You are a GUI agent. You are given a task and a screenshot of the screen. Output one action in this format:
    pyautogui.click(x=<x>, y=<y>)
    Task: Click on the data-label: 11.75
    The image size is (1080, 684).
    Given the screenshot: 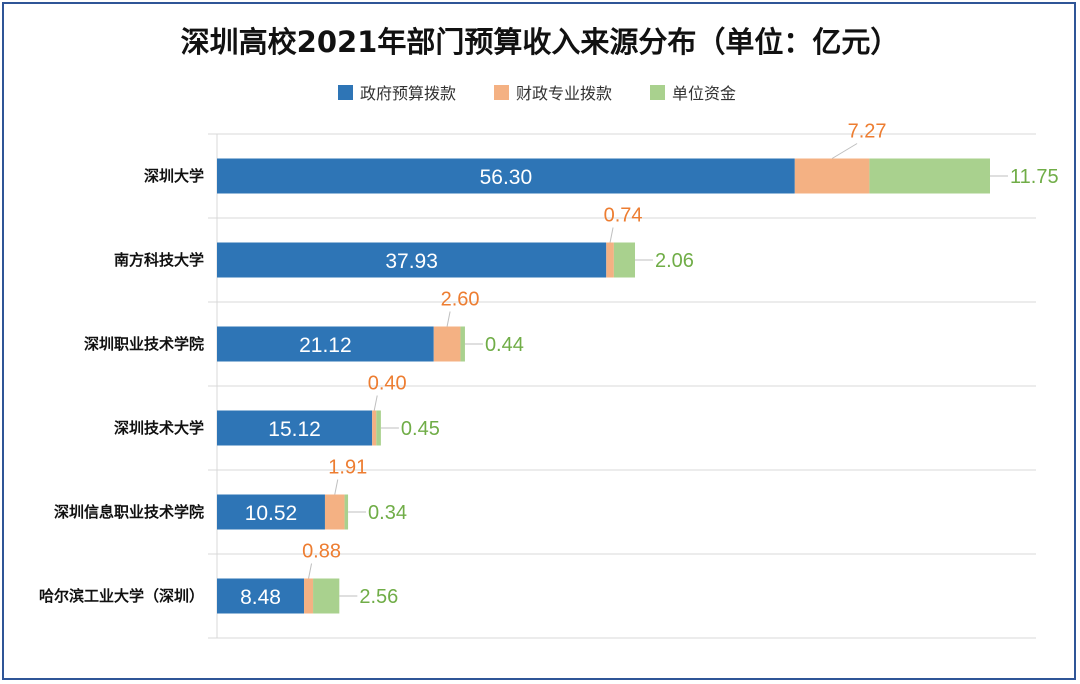 What is the action you would take?
    pyautogui.click(x=1034, y=177)
    